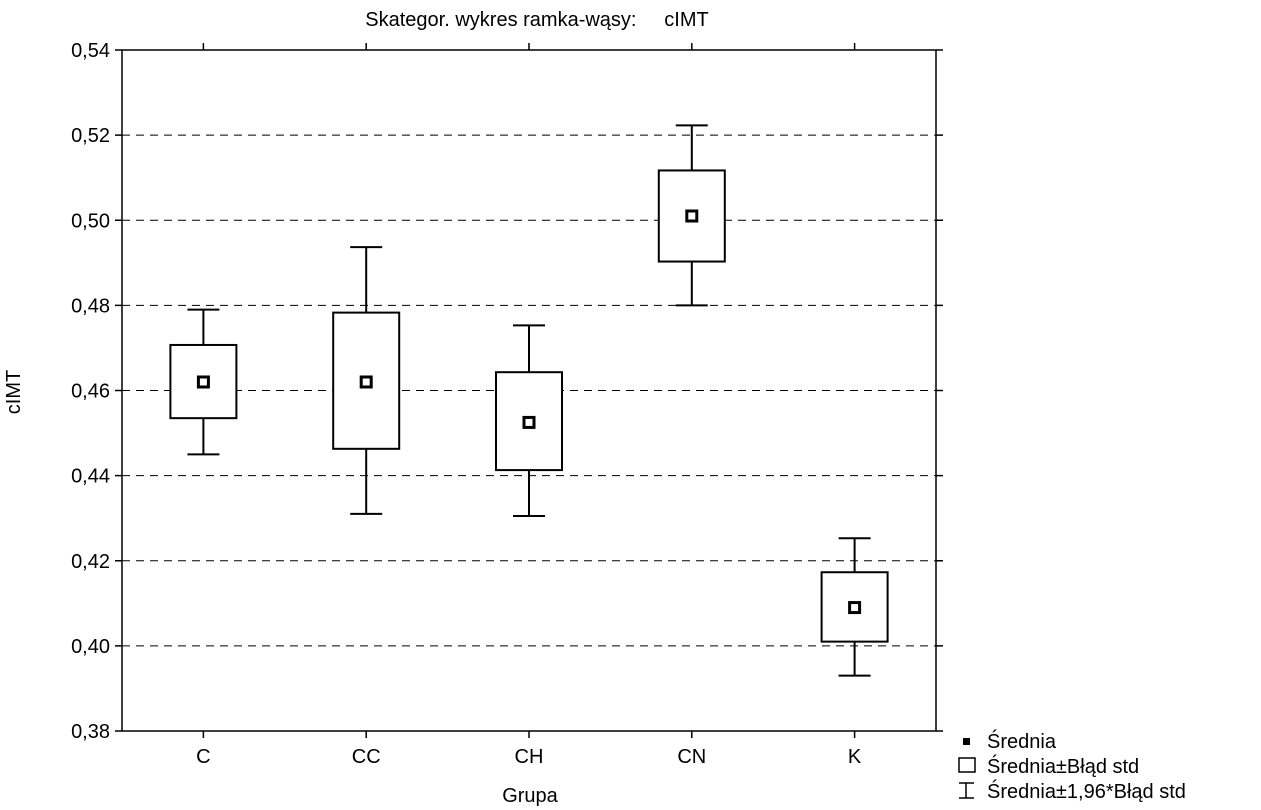 This screenshot has width=1261, height=810. I want to click on box-group-c, so click(203, 382).